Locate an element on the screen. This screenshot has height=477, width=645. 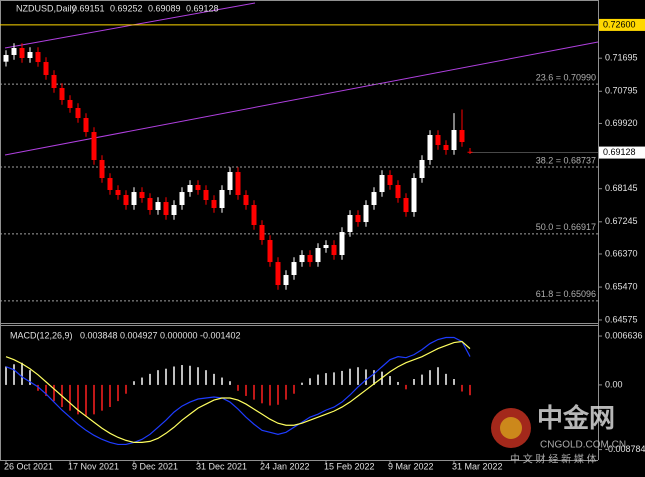
header-value: 0.69128 is located at coordinates (202, 8).